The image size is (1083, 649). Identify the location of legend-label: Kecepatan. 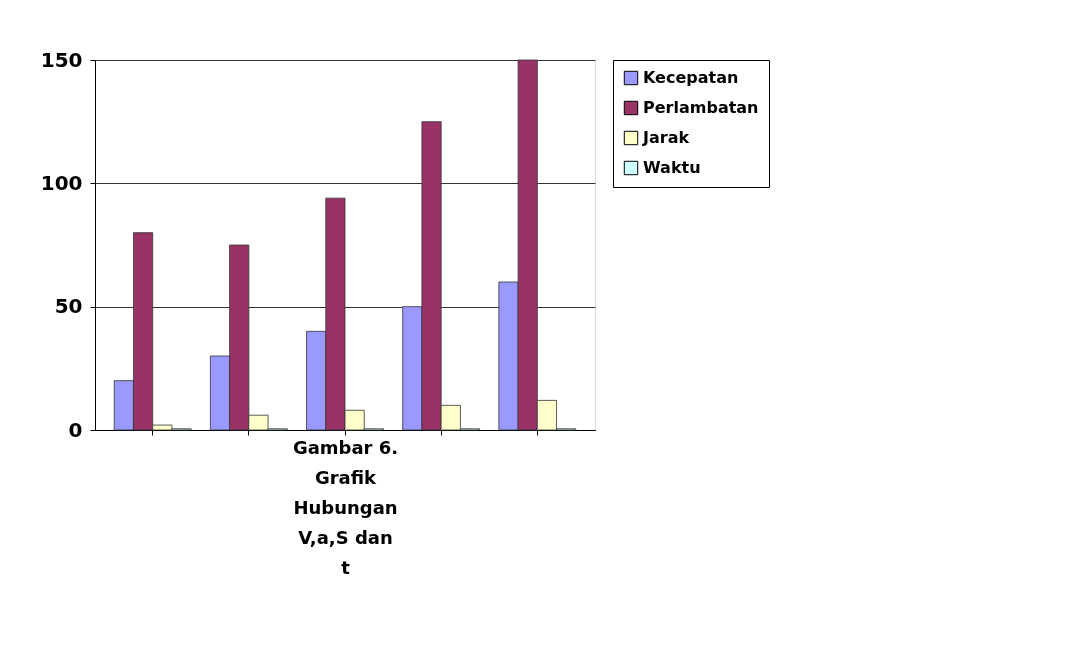
(691, 77).